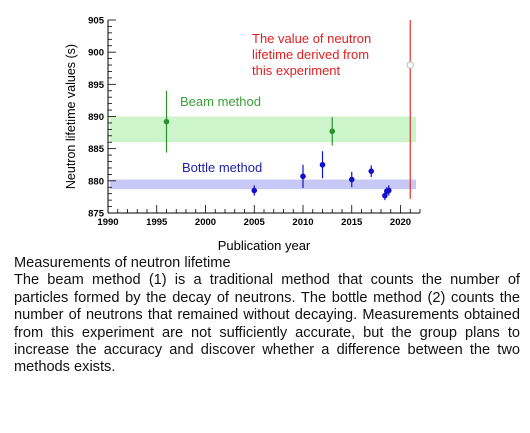 The height and width of the screenshot is (433, 530). Describe the element at coordinates (122, 263) in the screenshot. I see `caption-title: Measurements of neutron lifetime` at that location.